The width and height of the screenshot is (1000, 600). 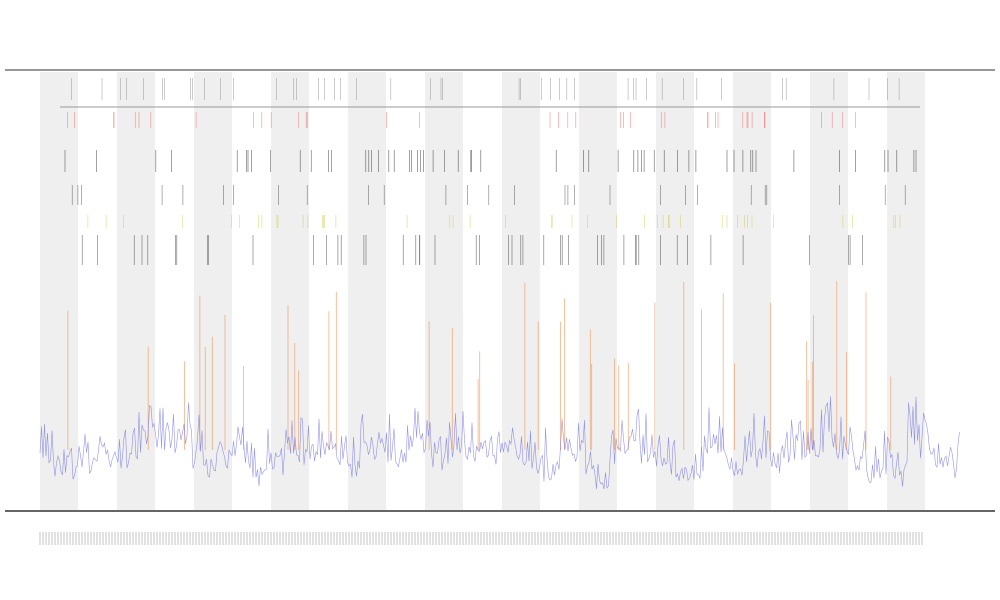 What do you see at coordinates (481, 538) in the screenshot?
I see `x-label-strip` at bounding box center [481, 538].